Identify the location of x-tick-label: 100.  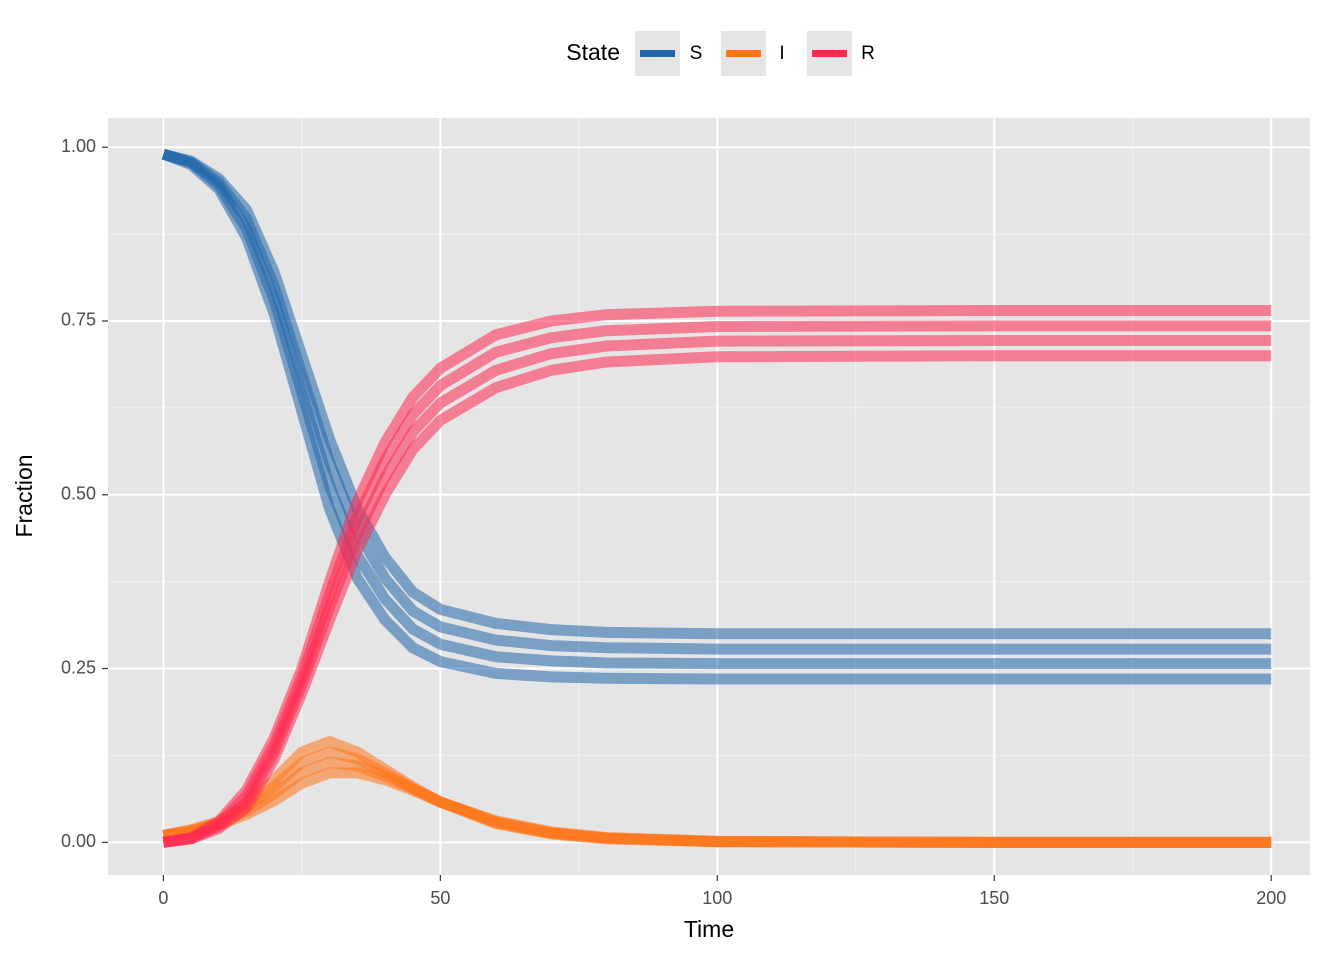
(717, 898).